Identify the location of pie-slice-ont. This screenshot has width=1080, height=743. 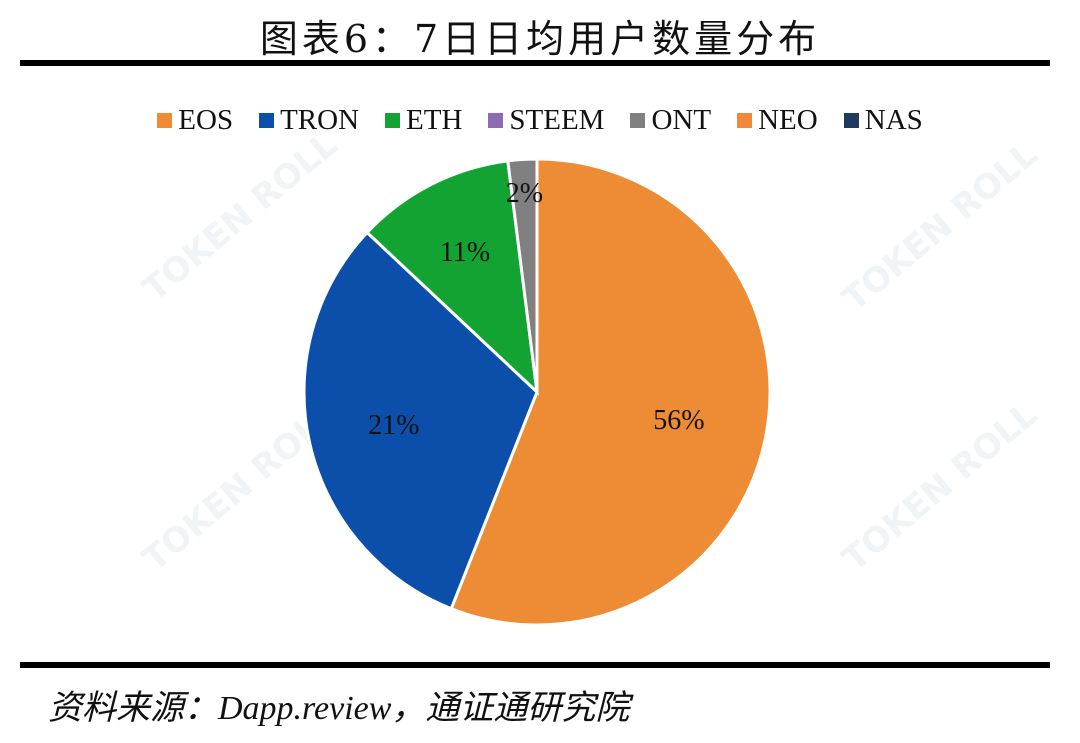
(522, 275).